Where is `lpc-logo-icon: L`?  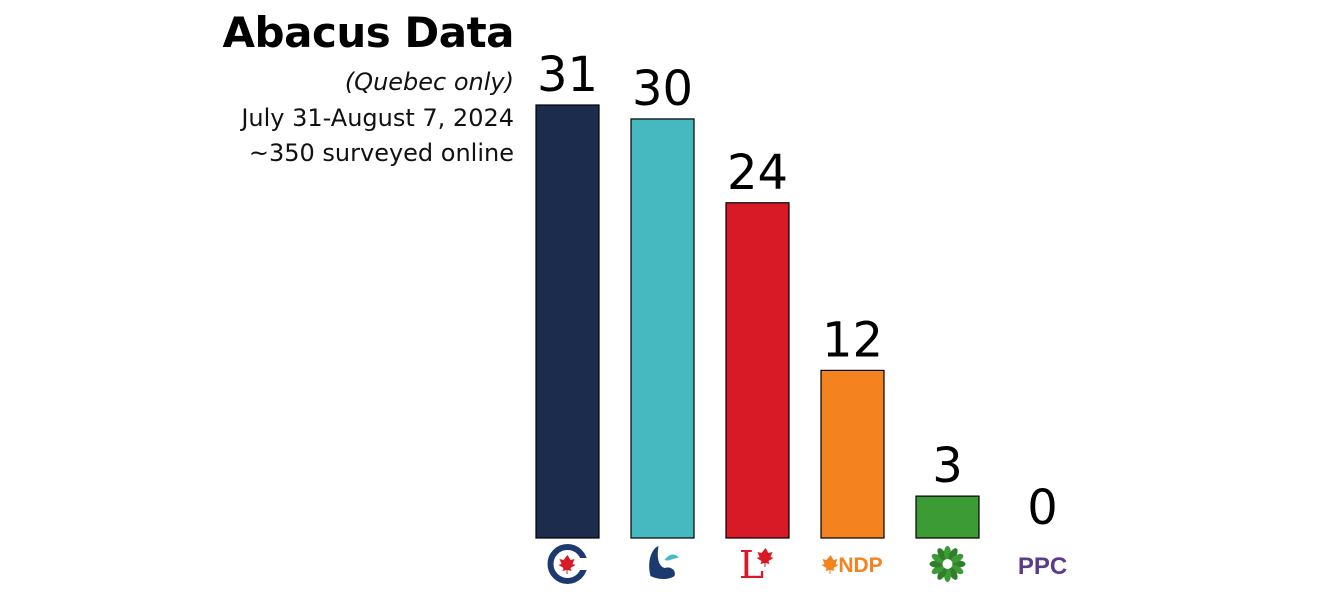 lpc-logo-icon: L is located at coordinates (756, 565).